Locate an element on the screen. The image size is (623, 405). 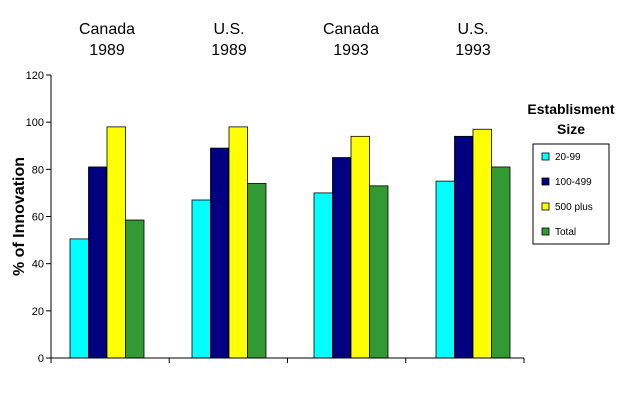
category-label-1-0: U.S. is located at coordinates (228, 29).